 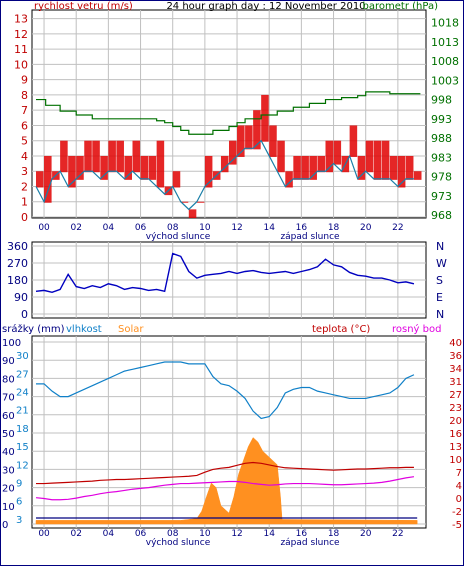 What do you see at coordinates (457, 512) in the screenshot?
I see `temperature-tick-label: -2` at bounding box center [457, 512].